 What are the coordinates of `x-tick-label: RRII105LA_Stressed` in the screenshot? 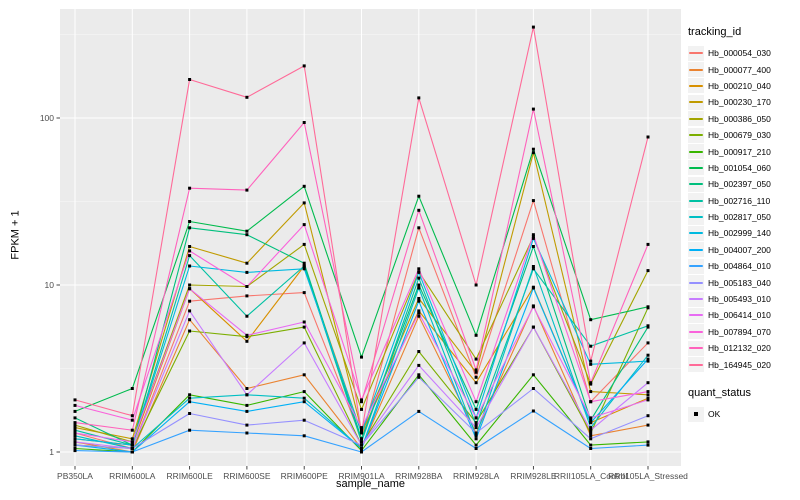 It's located at (648, 476).